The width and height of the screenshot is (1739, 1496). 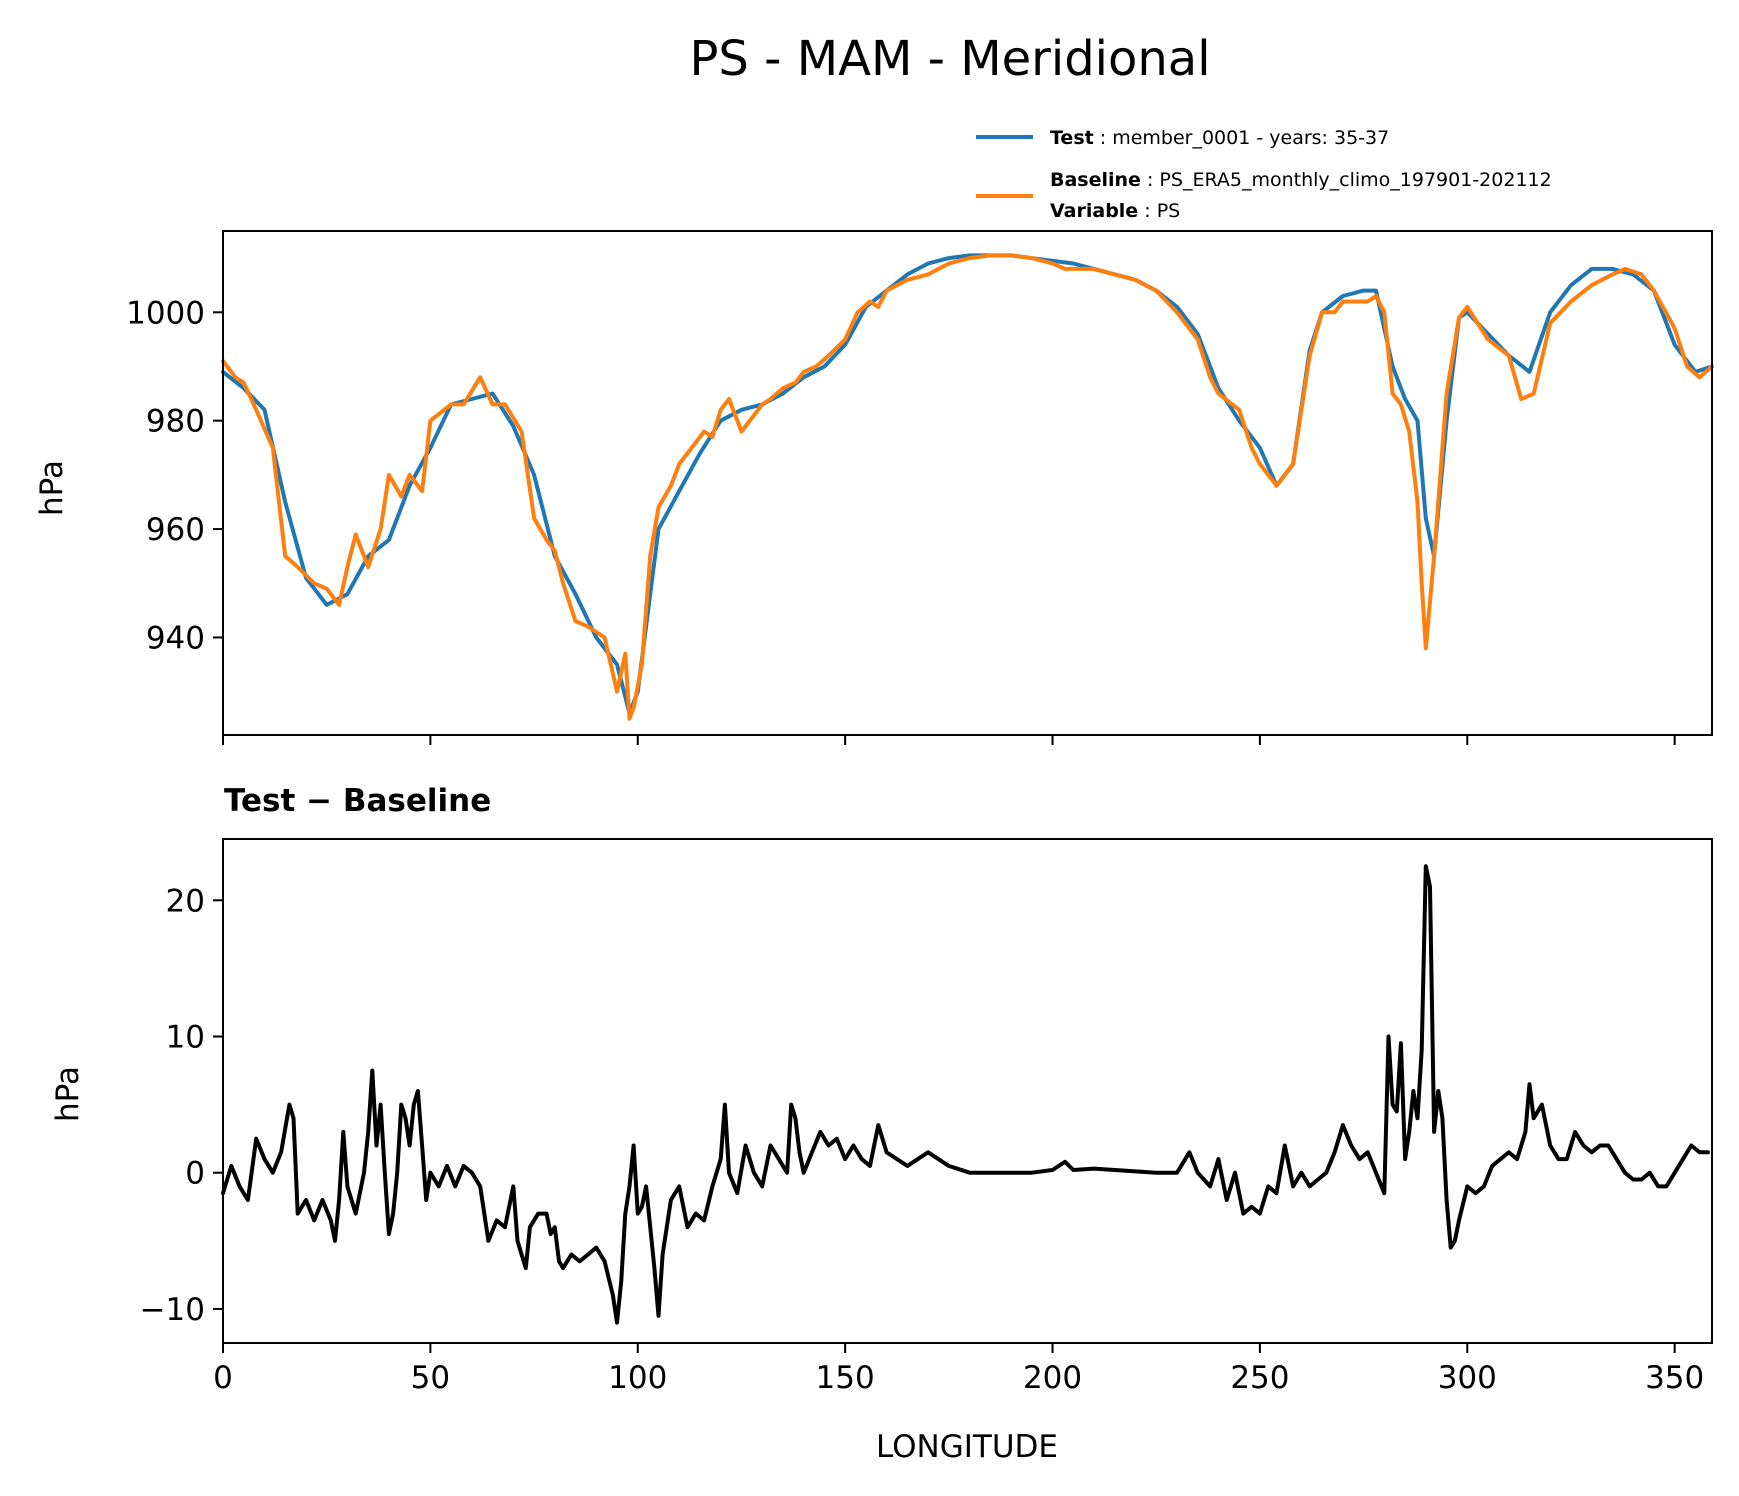 What do you see at coordinates (1674, 1378) in the screenshot?
I see `bottom-x-tick-label: 350` at bounding box center [1674, 1378].